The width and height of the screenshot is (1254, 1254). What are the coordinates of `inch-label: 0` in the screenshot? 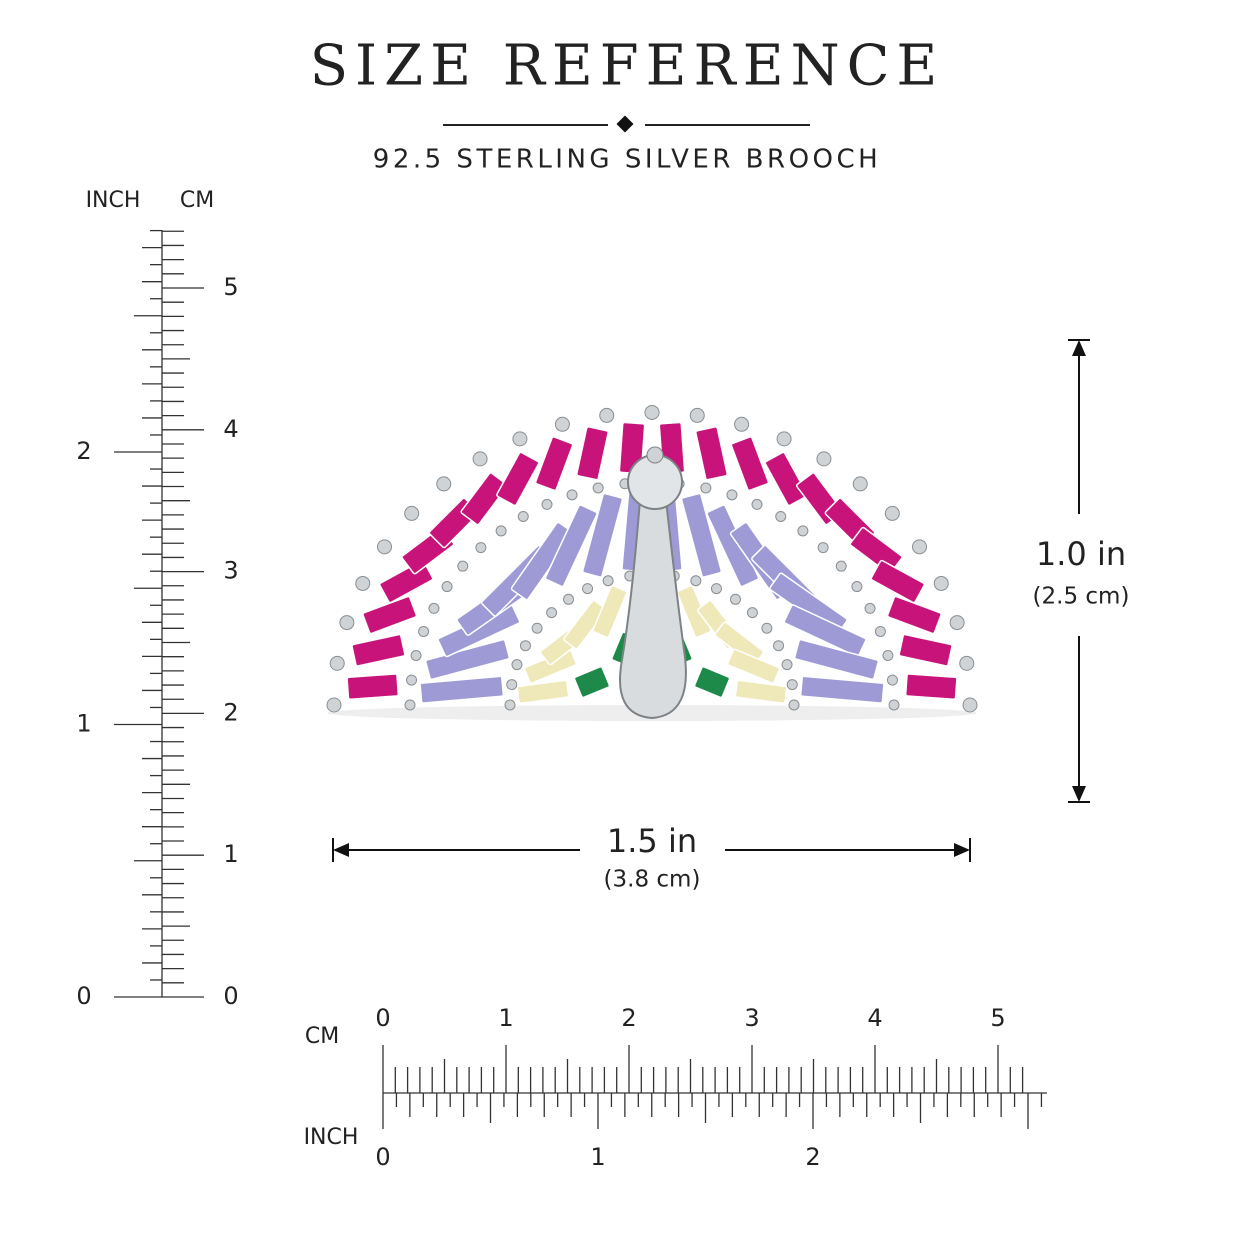 It's located at (83, 996).